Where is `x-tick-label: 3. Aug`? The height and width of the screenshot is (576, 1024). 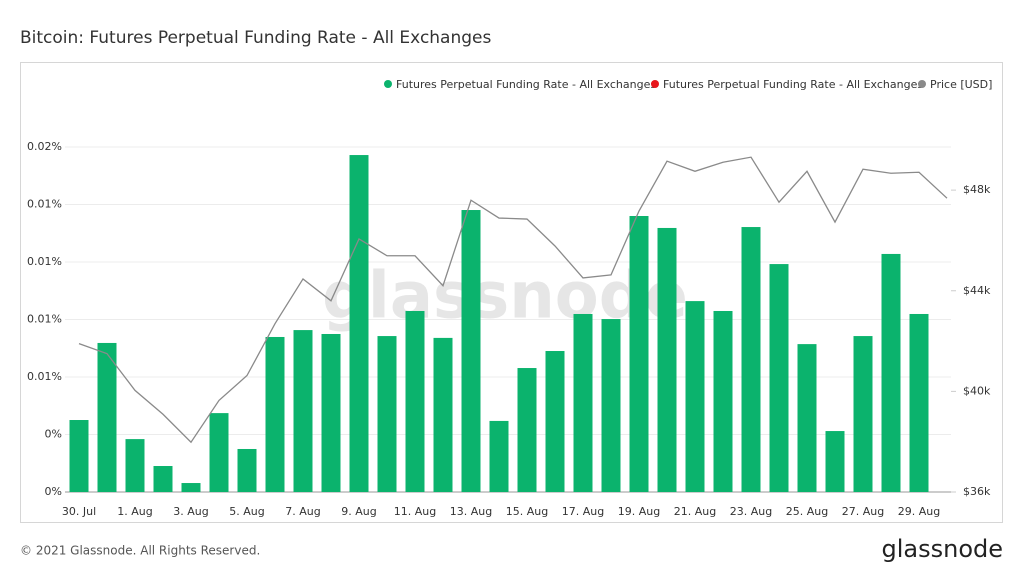
x-tick-label: 3. Aug is located at coordinates (190, 511).